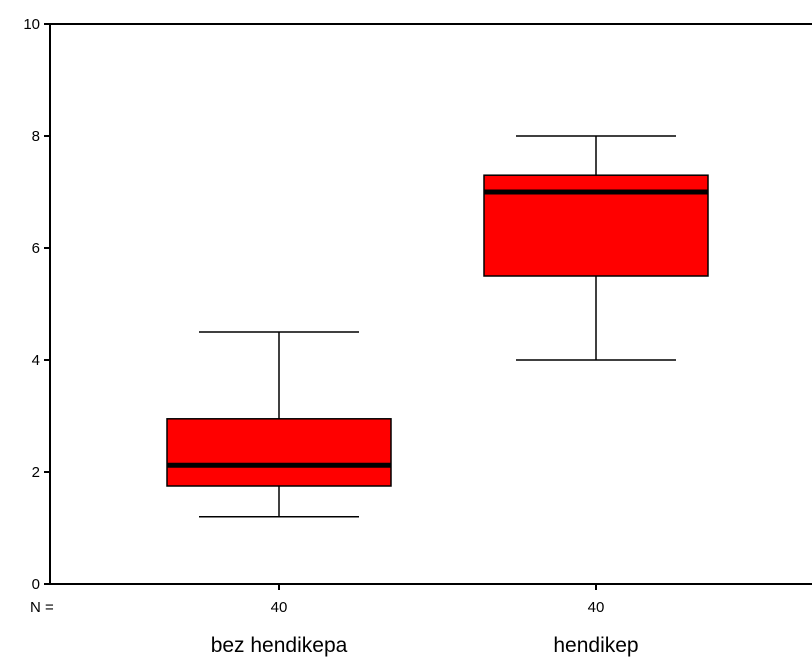 This screenshot has width=812, height=660. What do you see at coordinates (36, 360) in the screenshot?
I see `y-tick-label: 4` at bounding box center [36, 360].